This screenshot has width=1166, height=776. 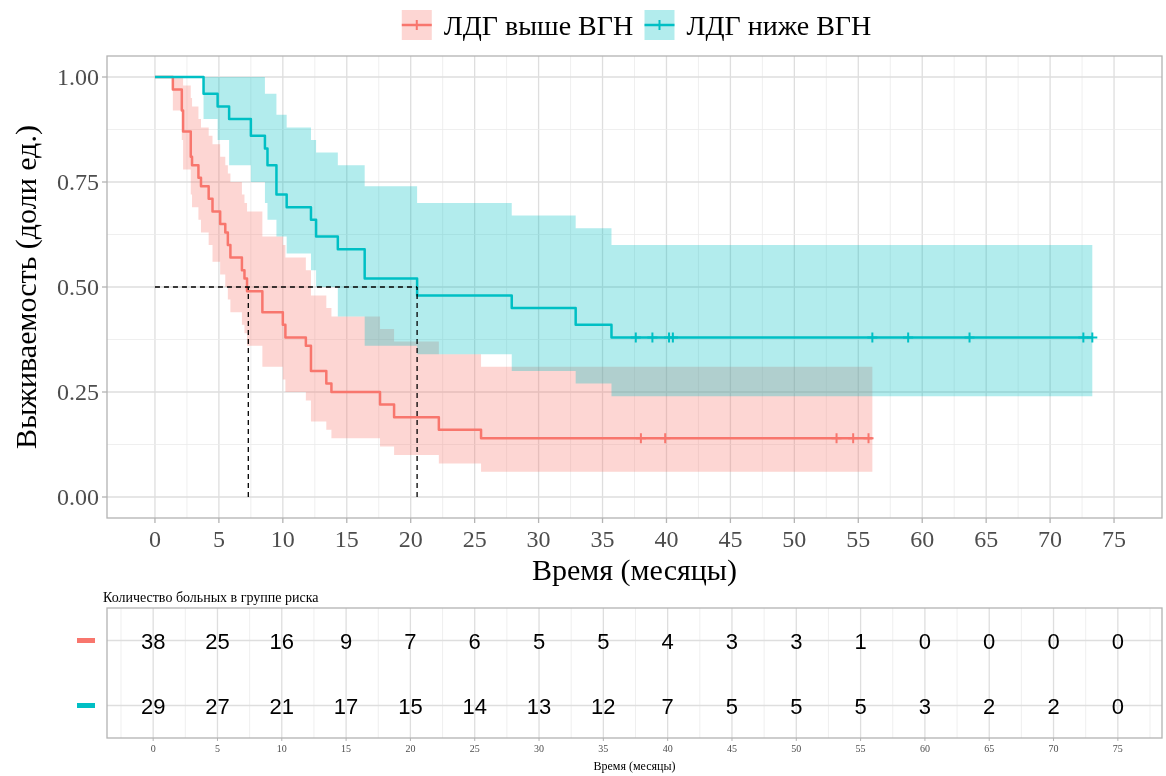 What do you see at coordinates (603, 706) in the screenshot?
I see `data-label: 12` at bounding box center [603, 706].